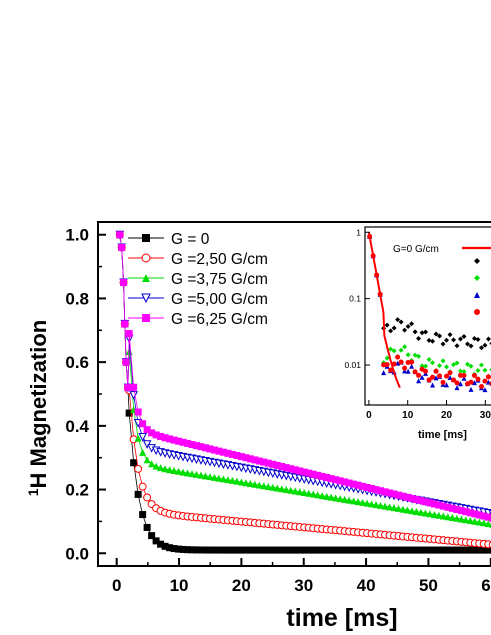 The image size is (491, 635). I want to click on legend-label: G =3,75 G/cm, so click(219, 279).